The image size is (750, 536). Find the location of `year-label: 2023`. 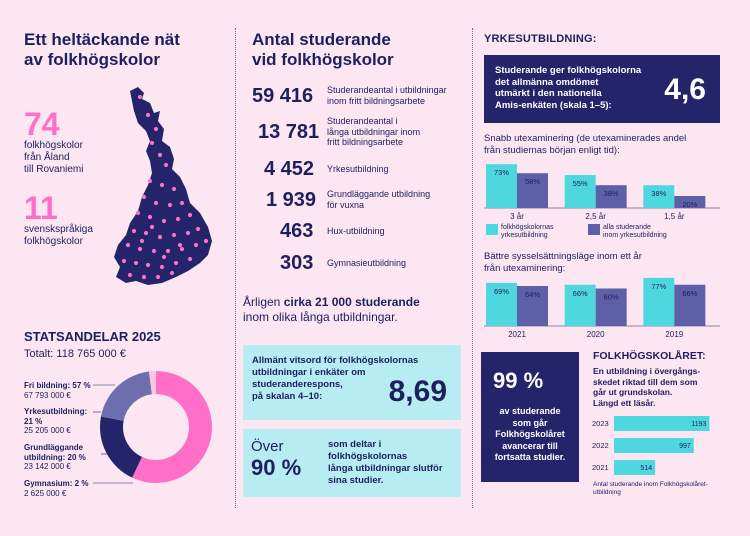

year-label: 2023 is located at coordinates (600, 423).